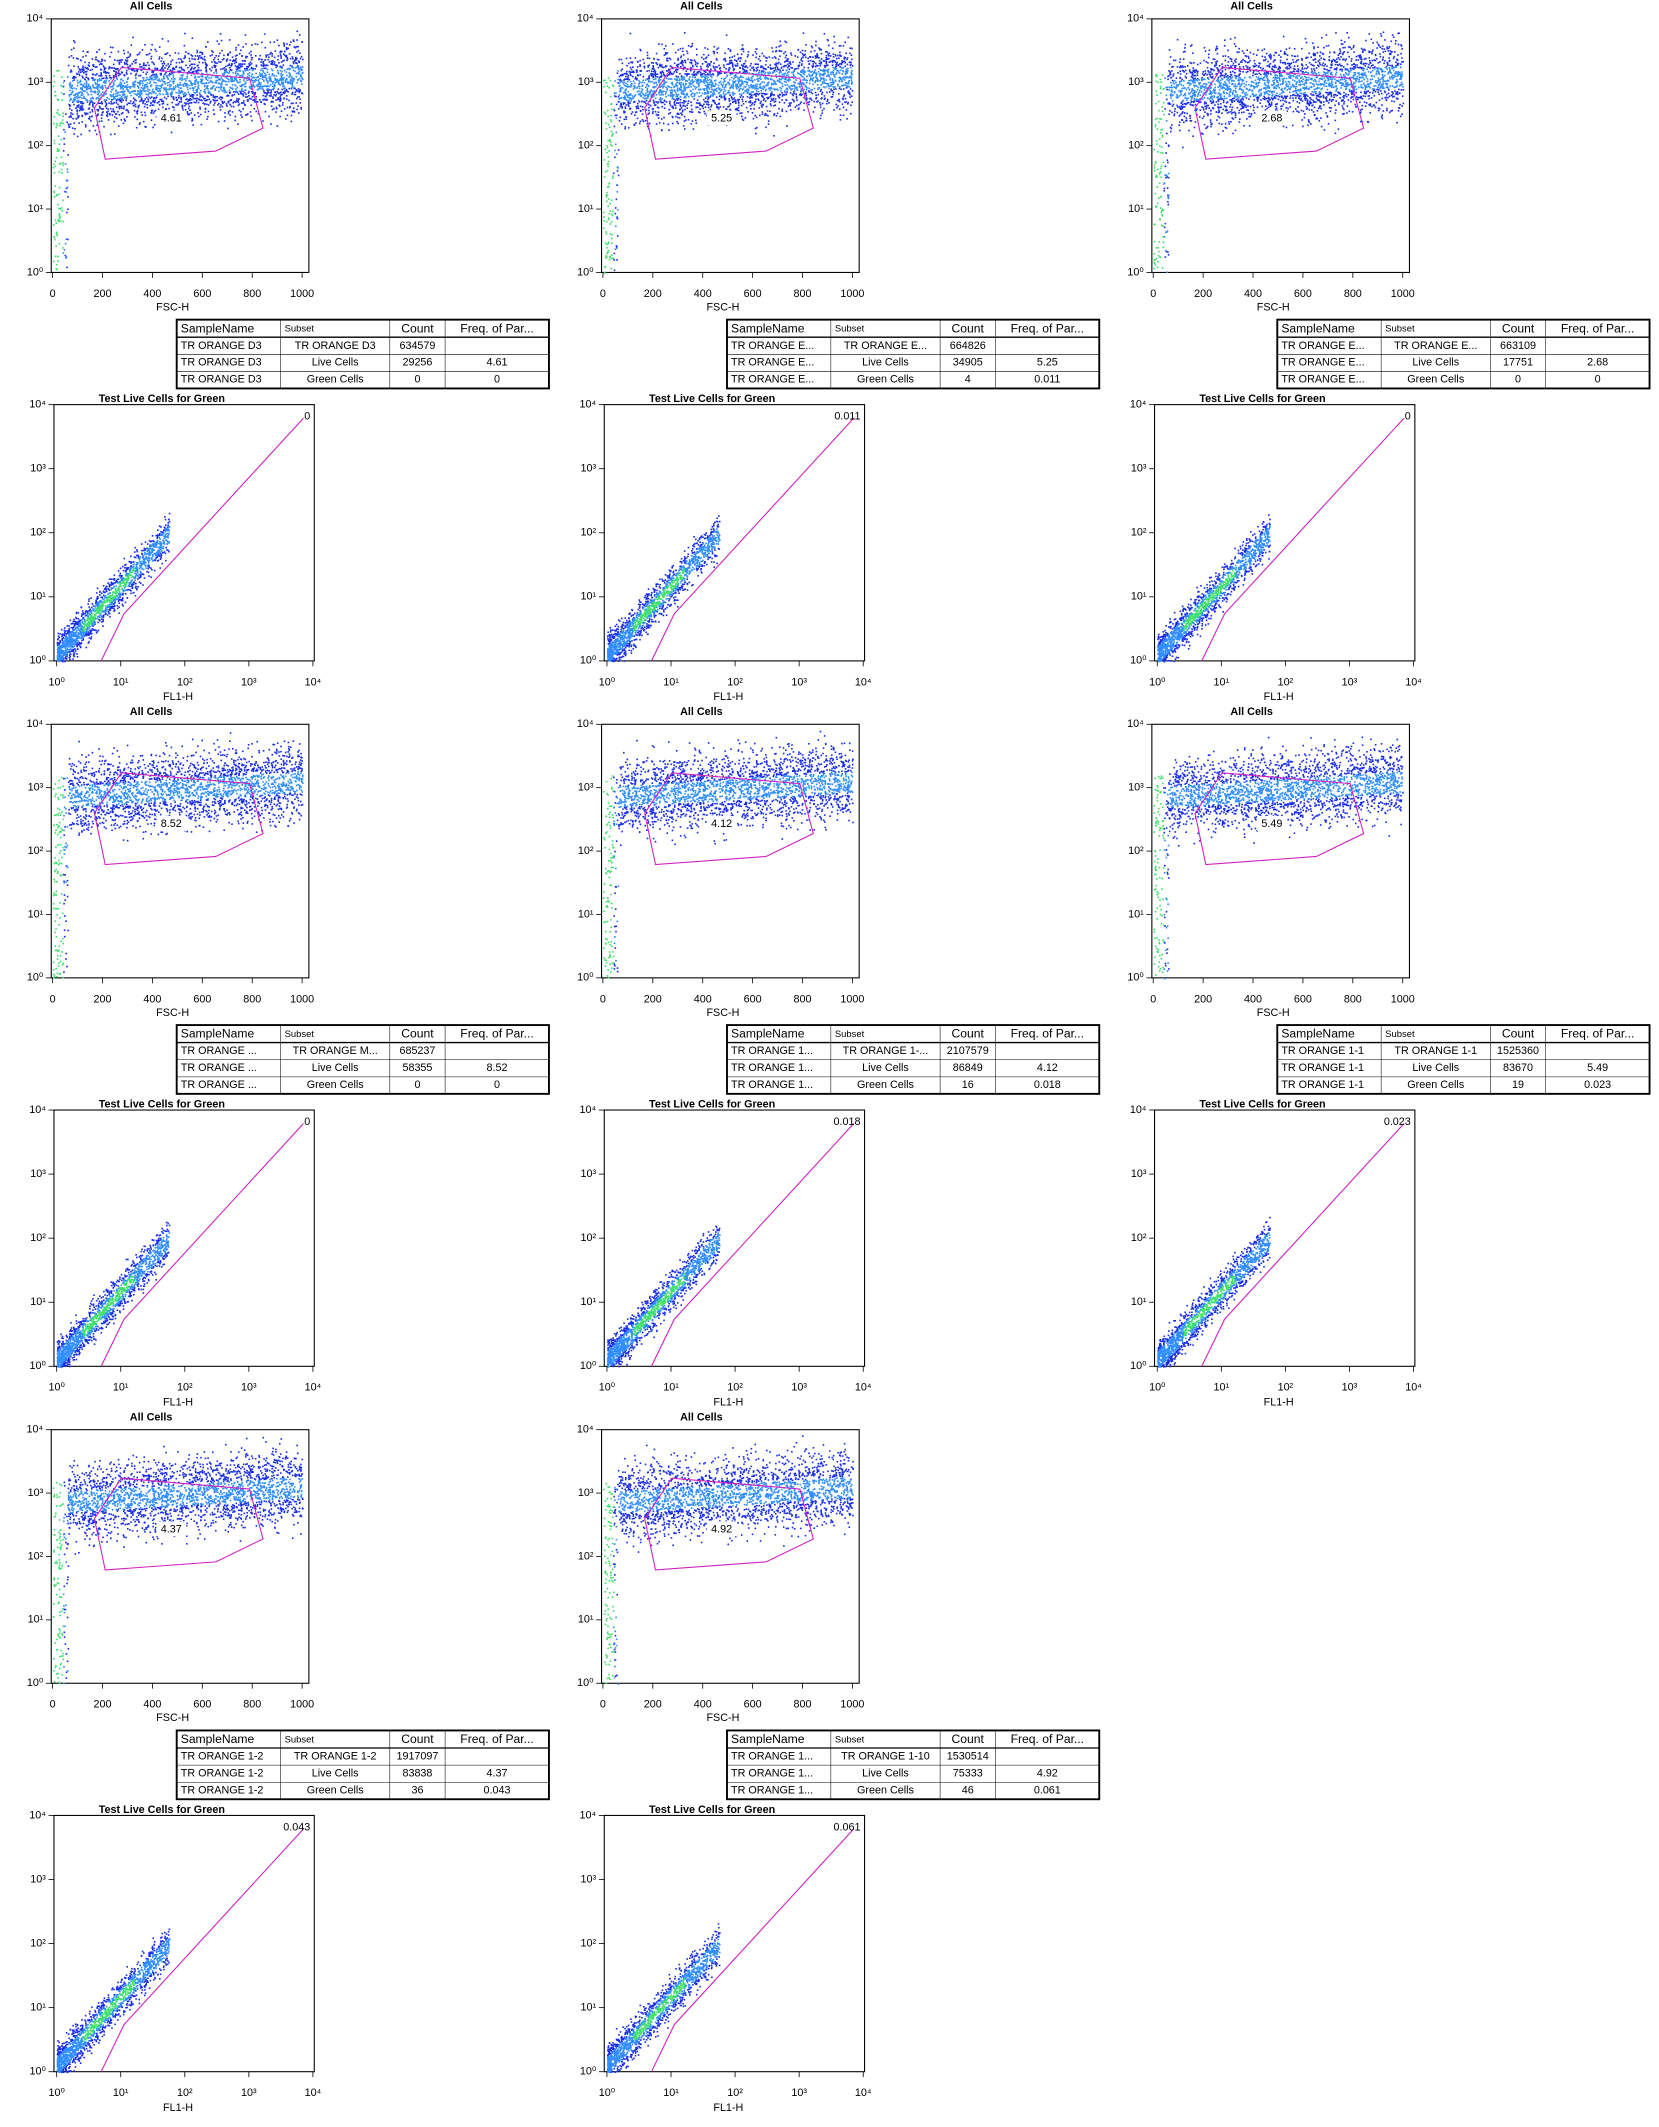  I want to click on x-tick-label: 10⁴, so click(313, 2093).